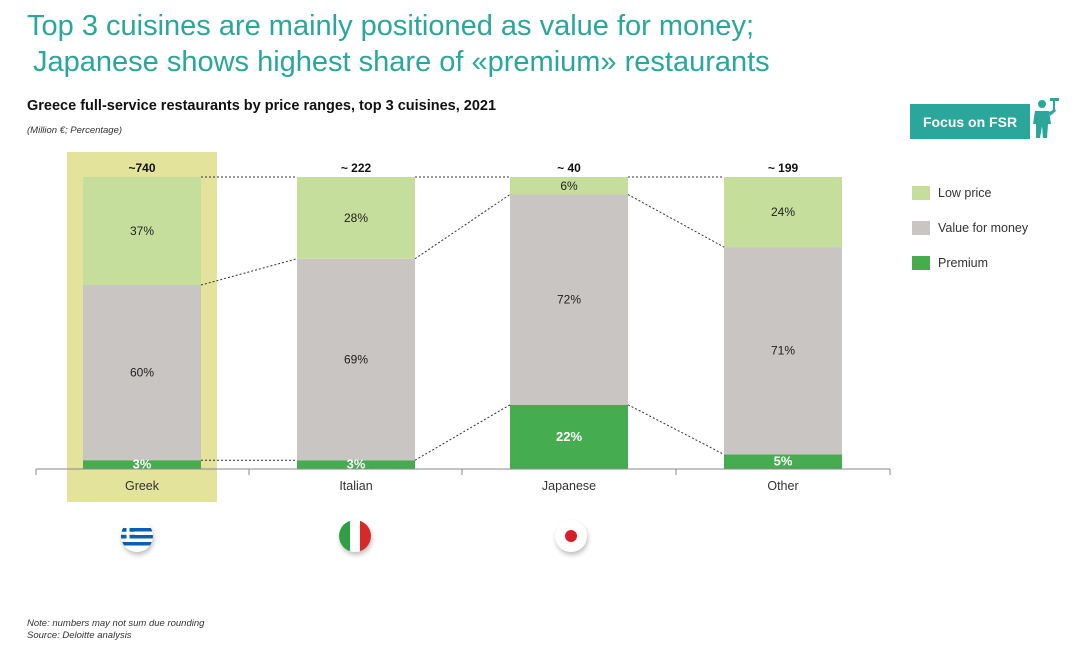 This screenshot has height=648, width=1075. I want to click on legend-item-premium: Premium, so click(970, 262).